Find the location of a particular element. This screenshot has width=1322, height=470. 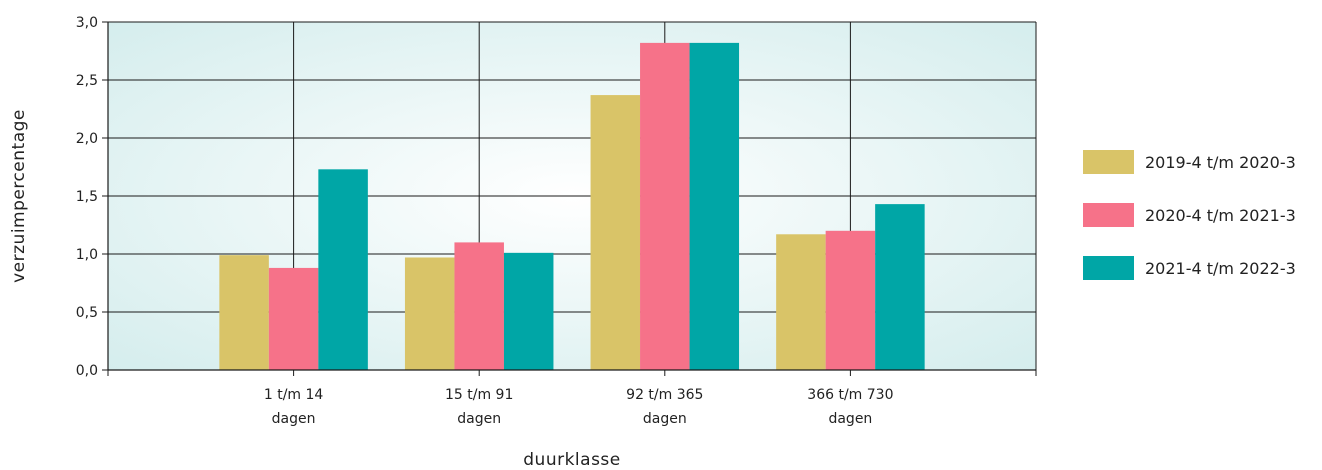

x-axis-title: duurklasse is located at coordinates (572, 460).